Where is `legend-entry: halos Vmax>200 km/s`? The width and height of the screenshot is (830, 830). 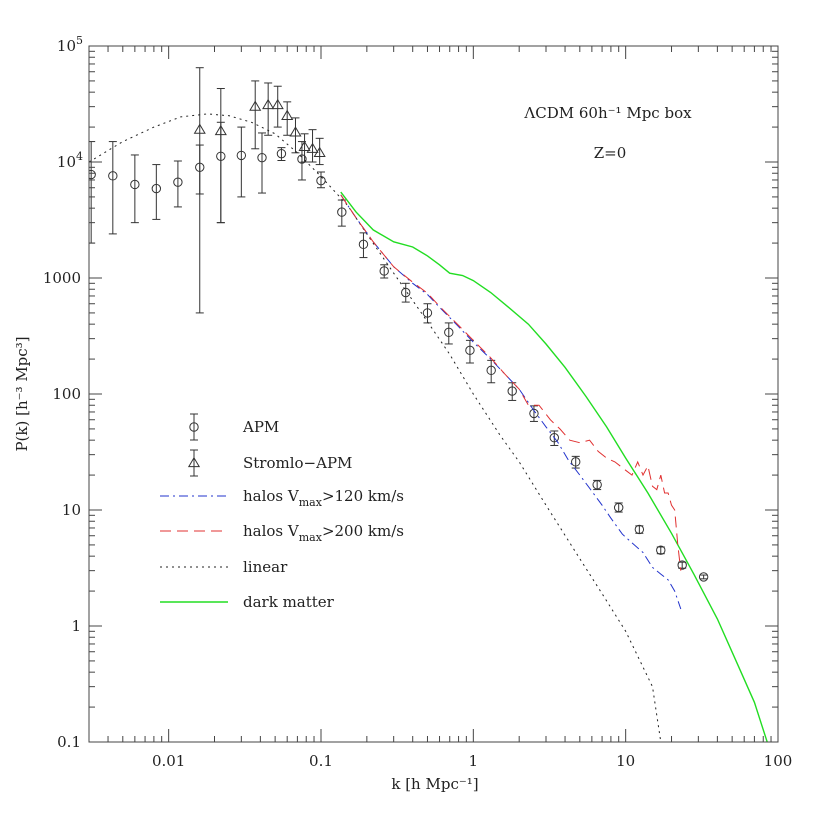 legend-entry: halos Vmax>200 km/s is located at coordinates (282, 533).